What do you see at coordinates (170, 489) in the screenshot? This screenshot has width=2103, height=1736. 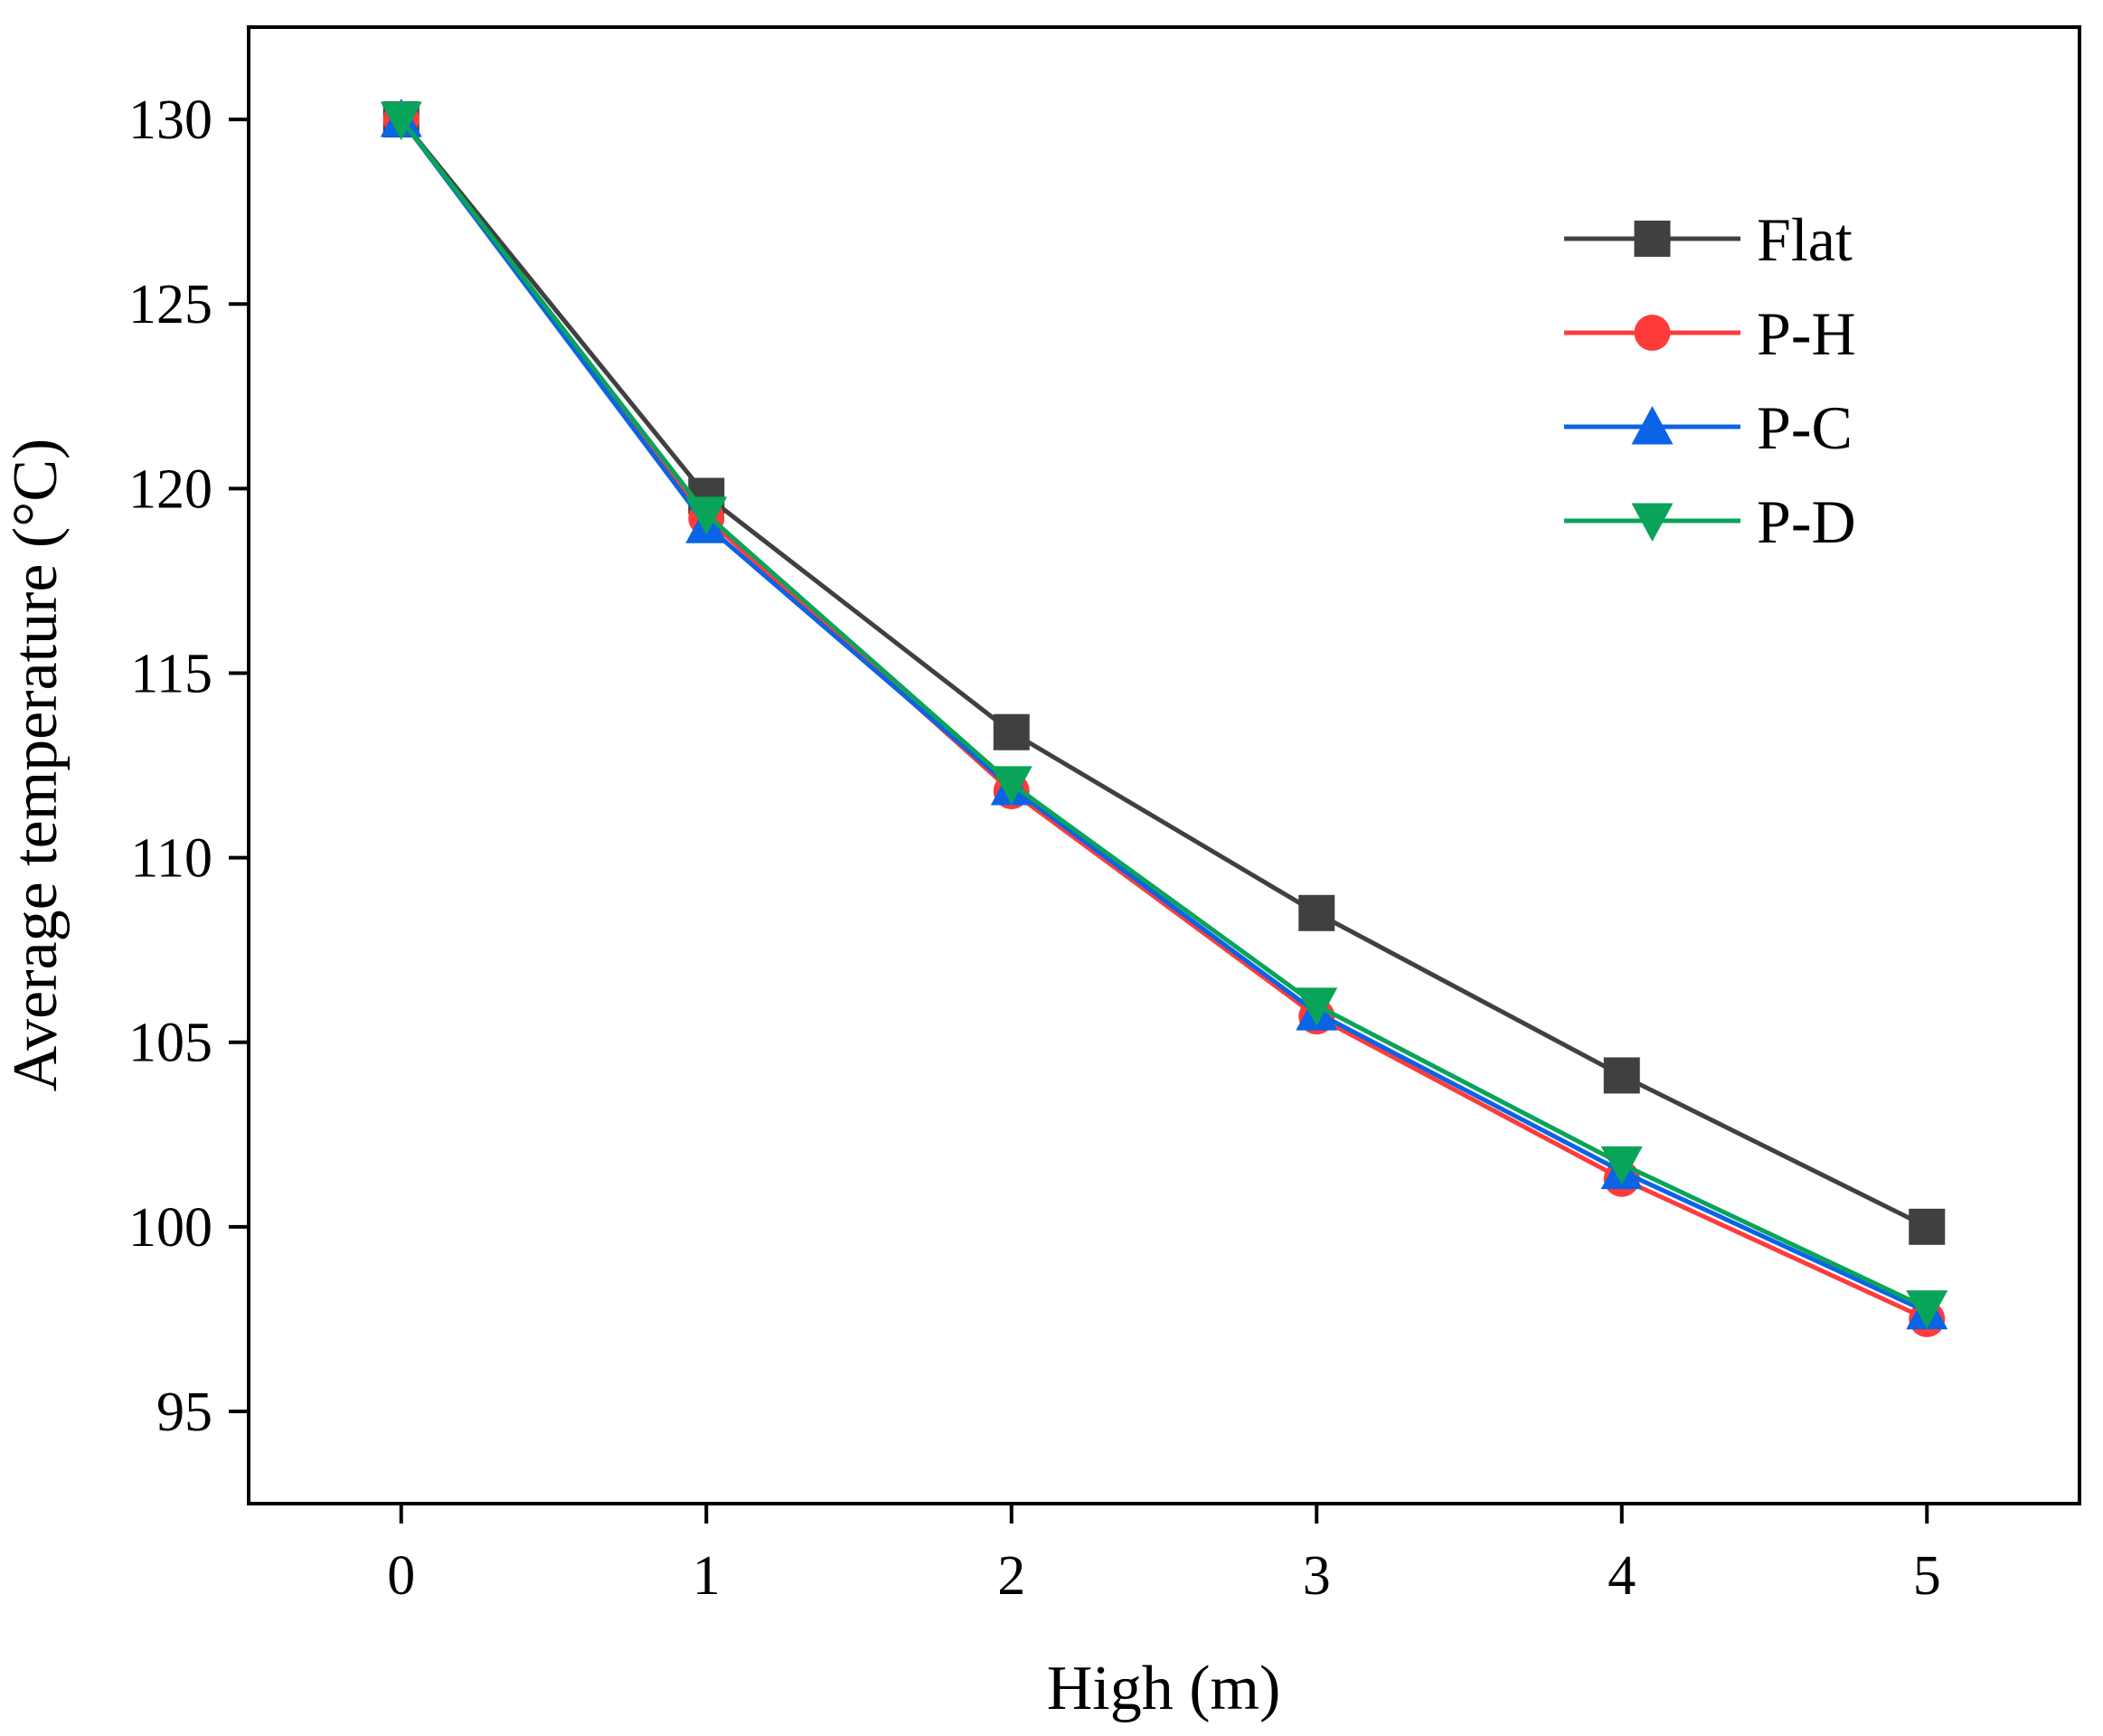 I see `y-tick-label: 120` at bounding box center [170, 489].